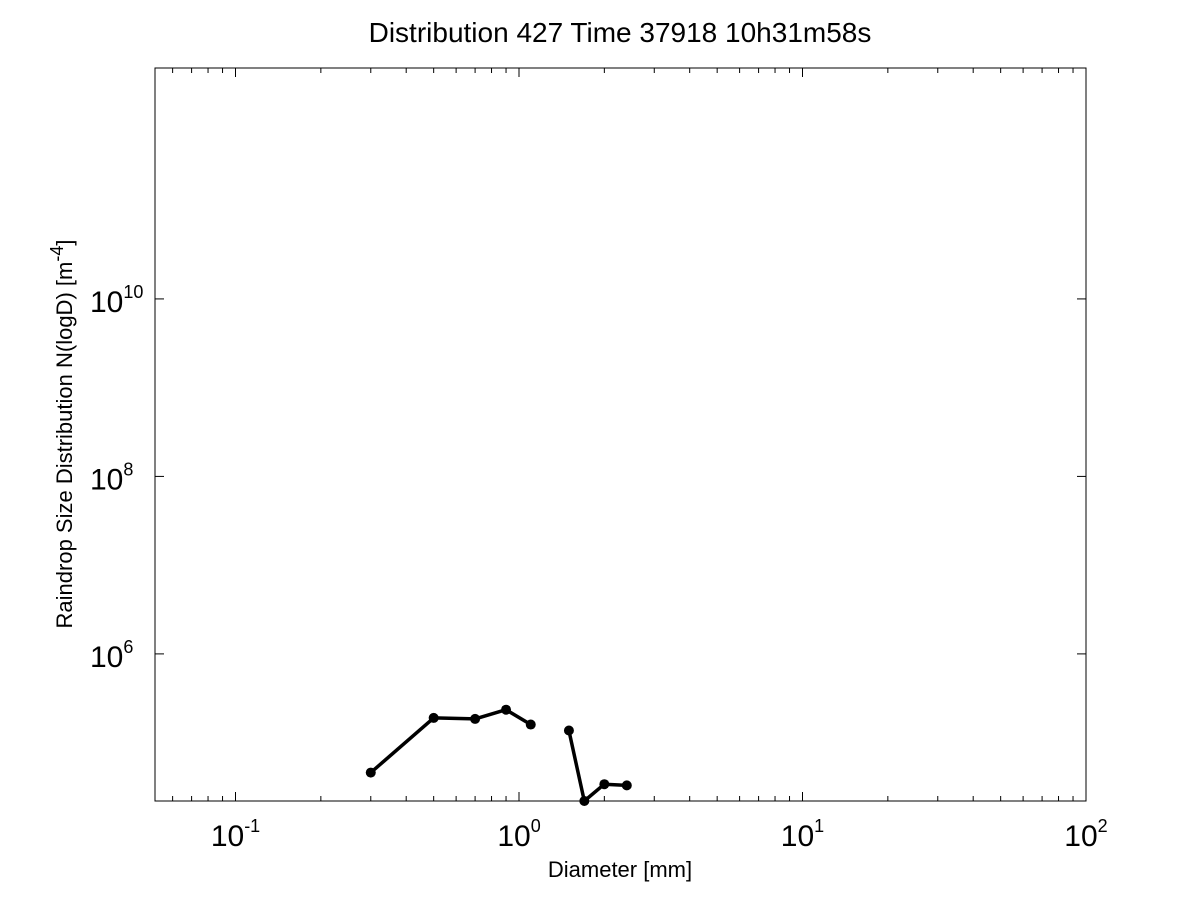 The image size is (1200, 900). What do you see at coordinates (498, 755) in the screenshot?
I see `data-series` at bounding box center [498, 755].